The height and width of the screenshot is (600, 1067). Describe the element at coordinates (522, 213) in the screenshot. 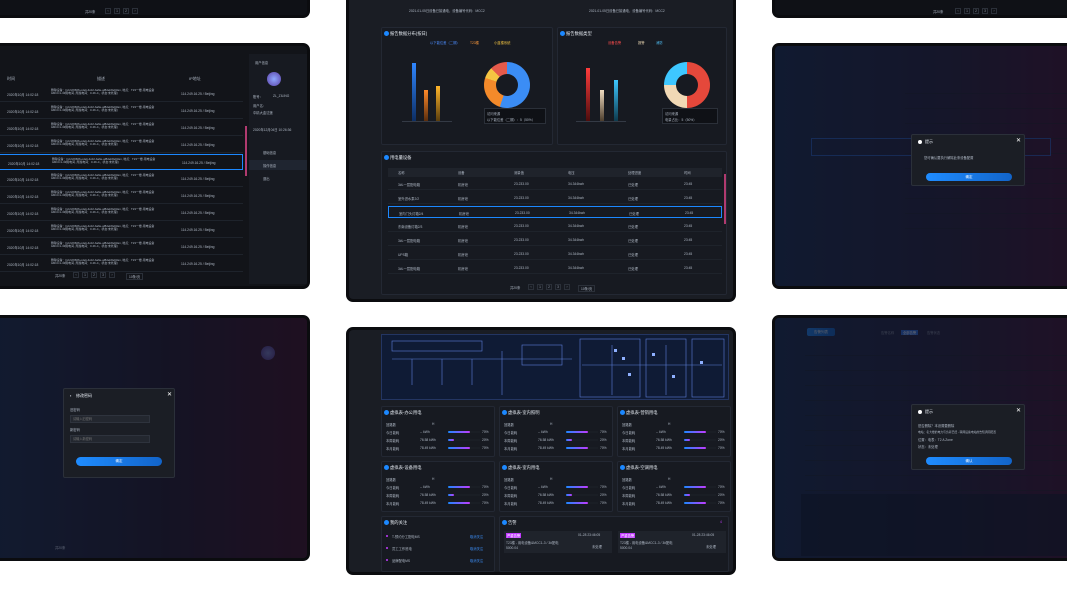

I see `table-cell: 23.233.00` at that location.